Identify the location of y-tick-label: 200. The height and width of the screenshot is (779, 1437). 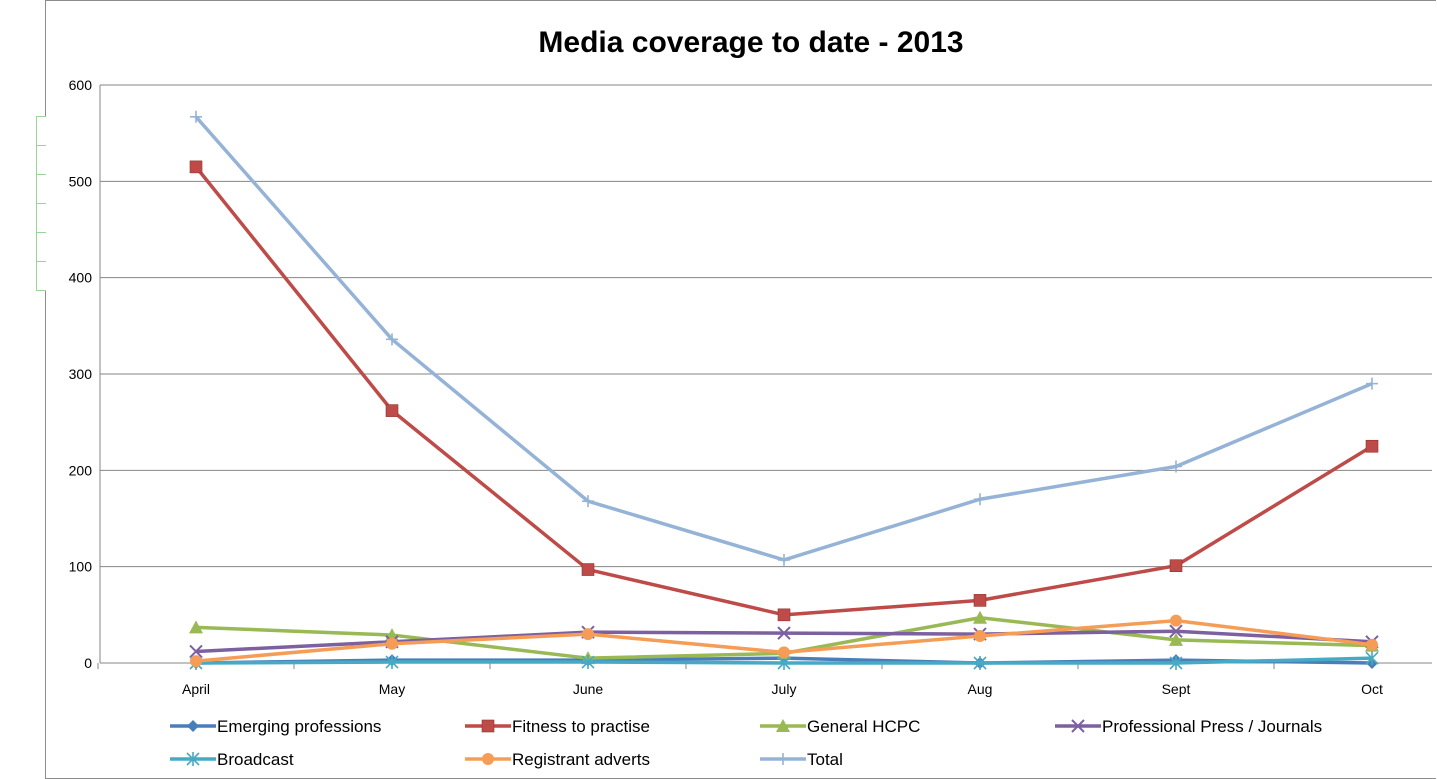
(81, 470).